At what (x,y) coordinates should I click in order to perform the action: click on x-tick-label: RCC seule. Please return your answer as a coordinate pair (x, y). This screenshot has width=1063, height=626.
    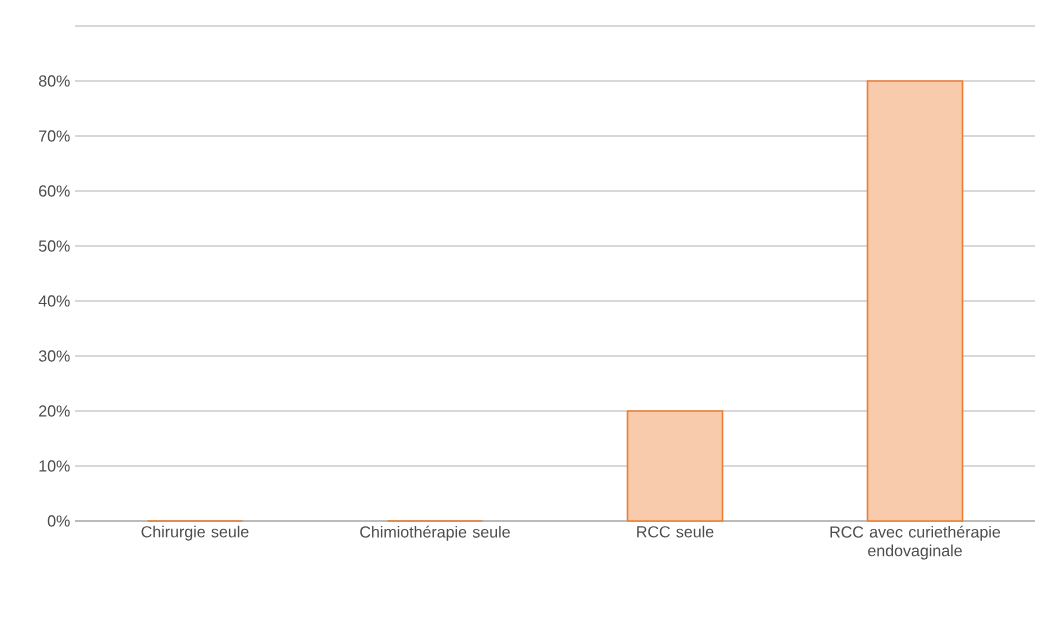
    Looking at the image, I should click on (675, 531).